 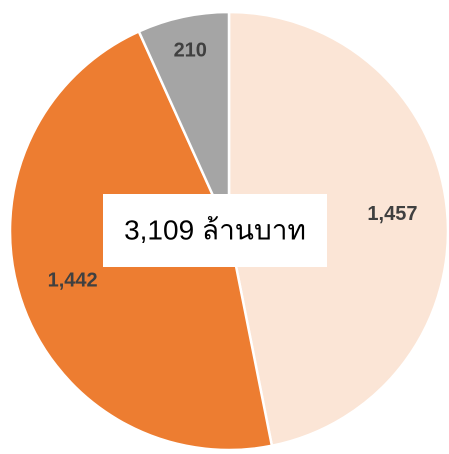 What do you see at coordinates (392, 214) in the screenshot?
I see `data-label: 1,457` at bounding box center [392, 214].